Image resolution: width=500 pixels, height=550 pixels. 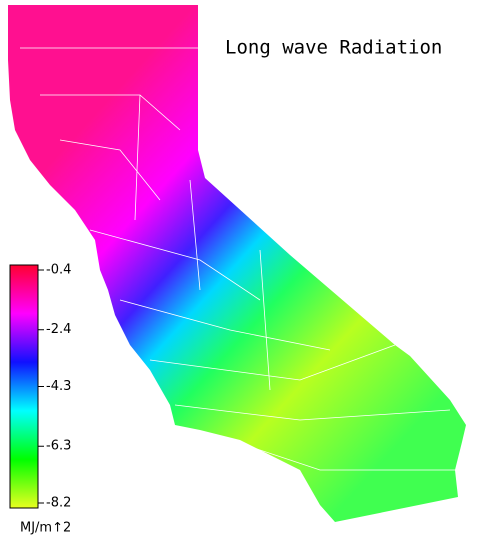 I want to click on map-title: Long wave Radiation, so click(x=333, y=48).